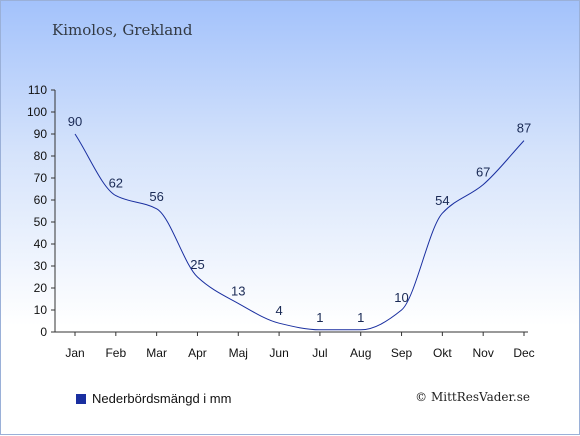 This screenshot has width=580, height=436. What do you see at coordinates (37, 112) in the screenshot?
I see `y-tick-label: 100` at bounding box center [37, 112].